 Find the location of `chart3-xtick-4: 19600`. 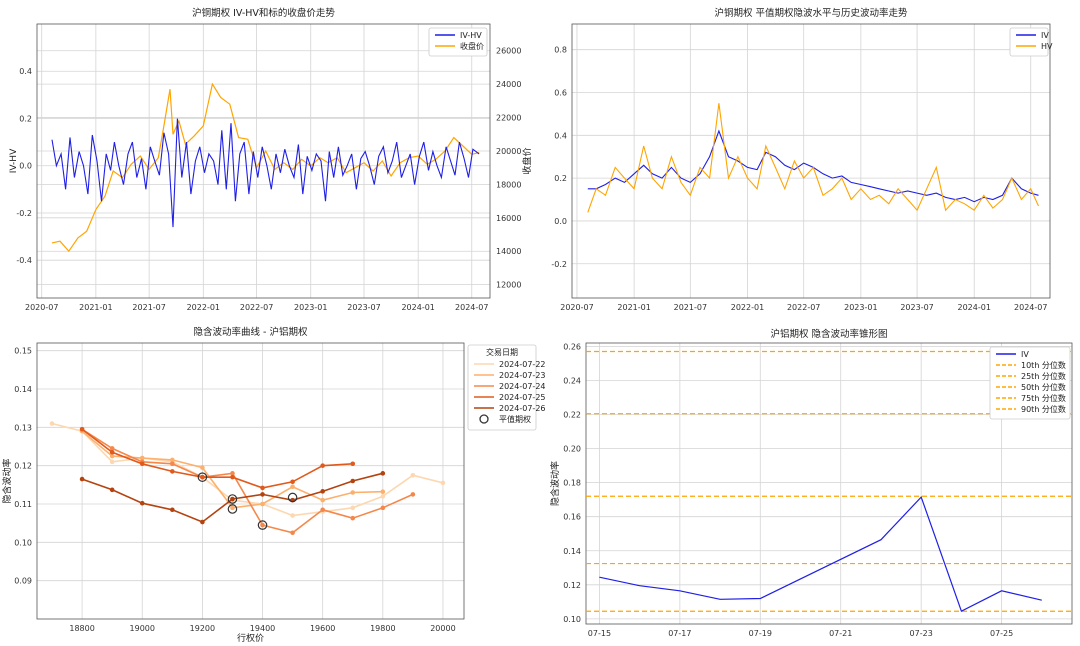

chart3-xtick-4: 19600 is located at coordinates (322, 628).